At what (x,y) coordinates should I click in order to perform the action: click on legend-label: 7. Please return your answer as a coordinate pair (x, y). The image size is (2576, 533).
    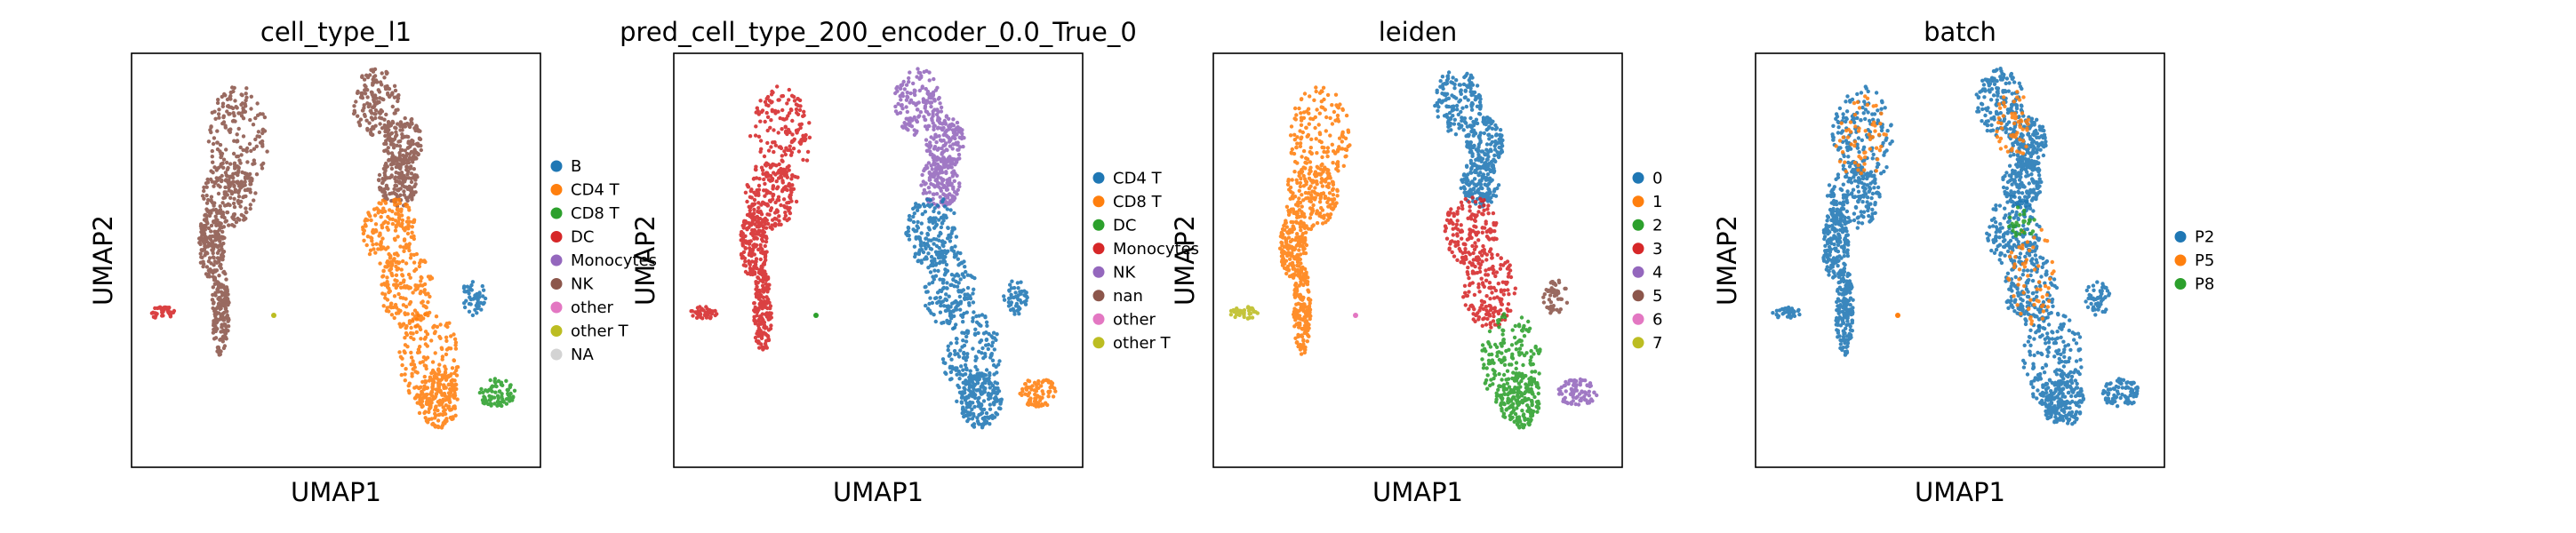
    Looking at the image, I should click on (1657, 343).